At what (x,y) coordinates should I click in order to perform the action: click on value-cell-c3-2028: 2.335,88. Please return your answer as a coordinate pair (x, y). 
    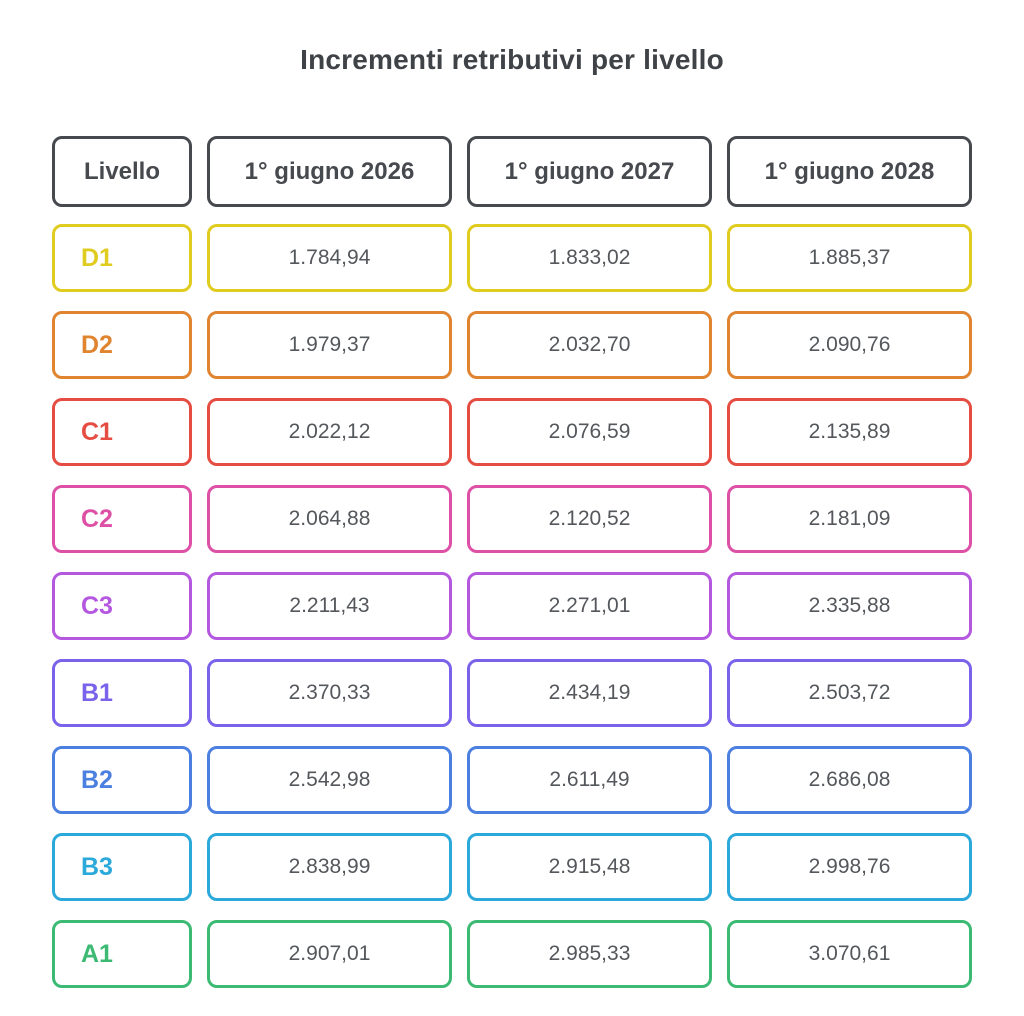
    Looking at the image, I should click on (849, 606).